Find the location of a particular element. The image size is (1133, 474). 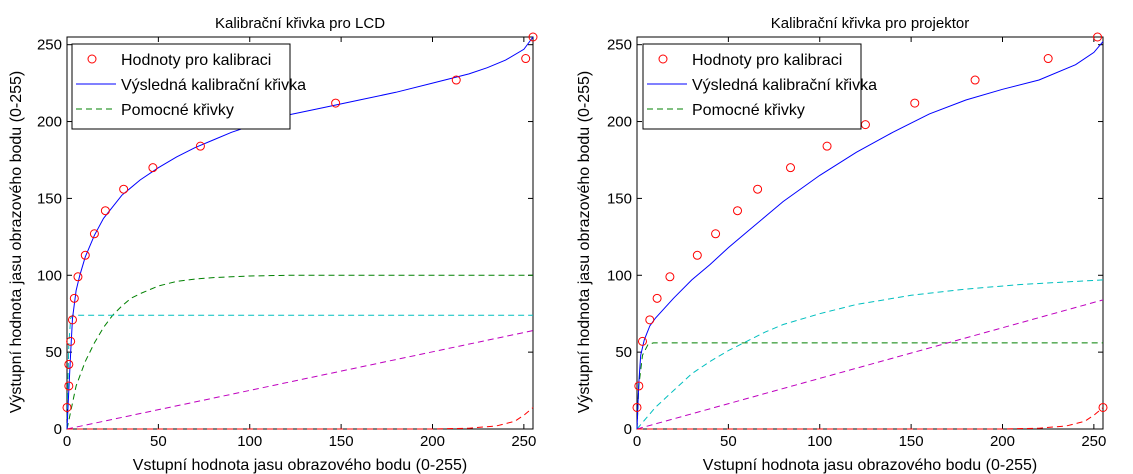

chart-title: Kalibrační křivka pro projektor is located at coordinates (870, 23).